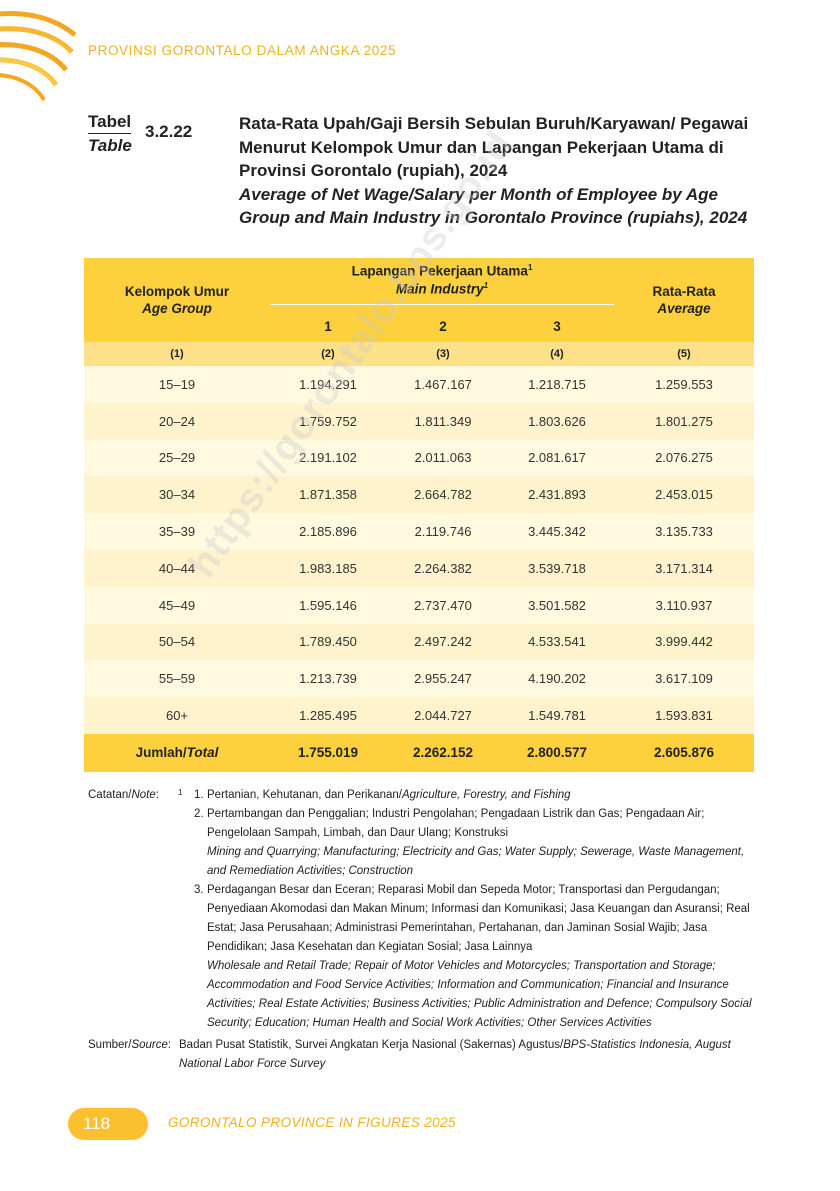  Describe the element at coordinates (38, 56) in the screenshot. I see `corner-swirl-decoration` at that location.